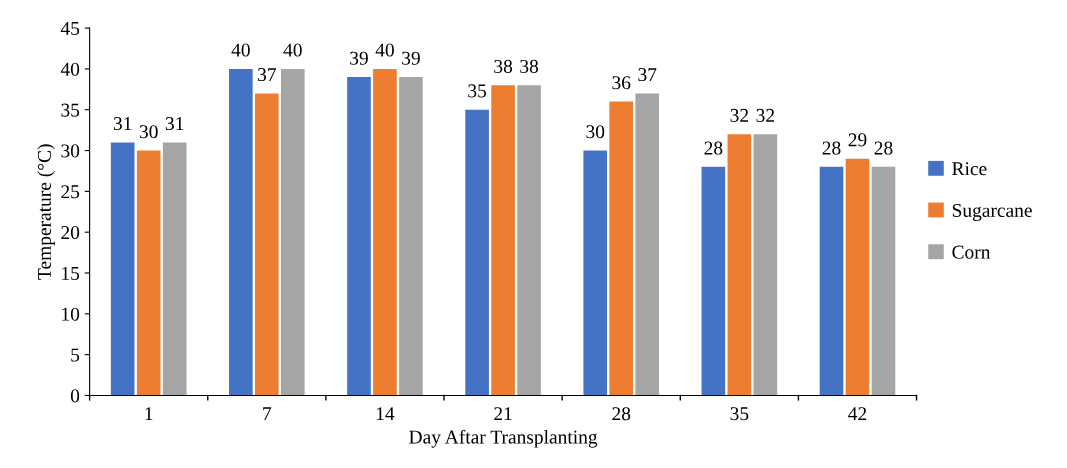  Describe the element at coordinates (739, 414) in the screenshot. I see `x-tick-label: 35` at that location.